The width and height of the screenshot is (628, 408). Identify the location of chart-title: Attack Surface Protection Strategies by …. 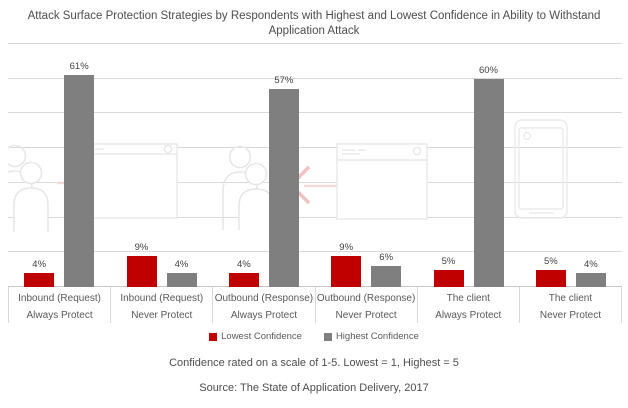
(314, 24).